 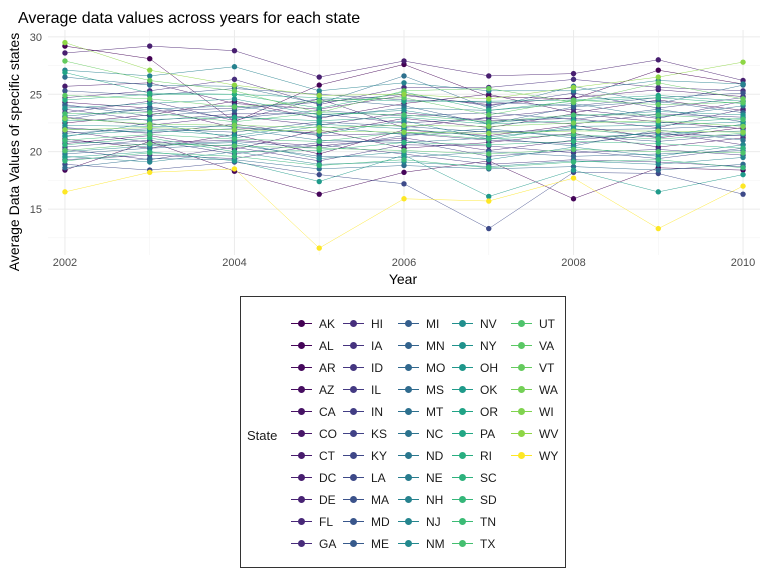 I want to click on legend-column: AK AL AR AZ CA CO CT DC DE FL GA, so click(x=314, y=434).